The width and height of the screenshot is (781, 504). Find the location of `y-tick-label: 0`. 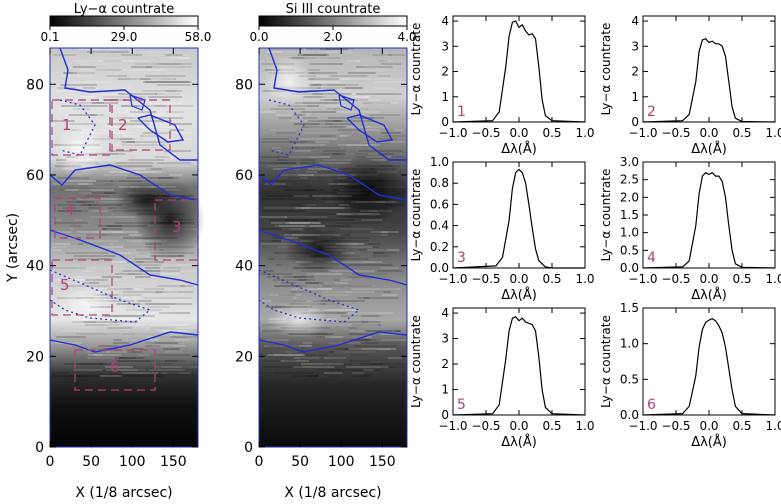

y-tick-label: 0 is located at coordinates (635, 122).